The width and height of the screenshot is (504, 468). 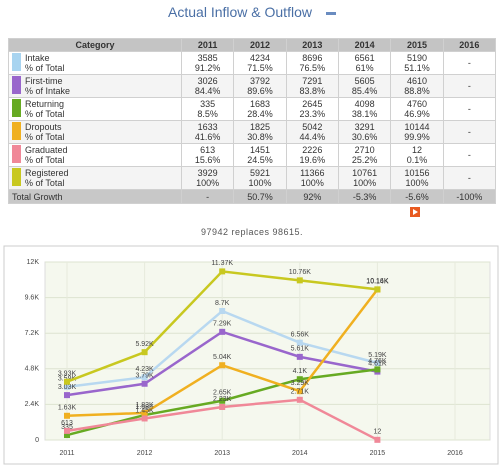 What do you see at coordinates (364, 132) in the screenshot?
I see `cell: 3291 30.6%` at bounding box center [364, 132].